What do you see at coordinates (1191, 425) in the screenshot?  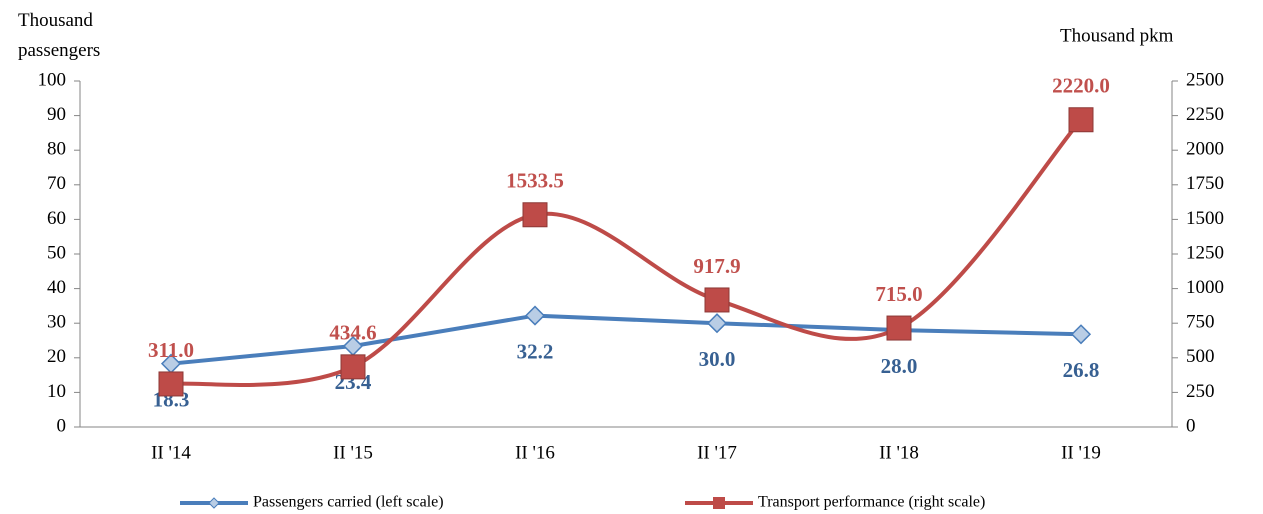 I see `y2-tick-label: 0` at bounding box center [1191, 425].